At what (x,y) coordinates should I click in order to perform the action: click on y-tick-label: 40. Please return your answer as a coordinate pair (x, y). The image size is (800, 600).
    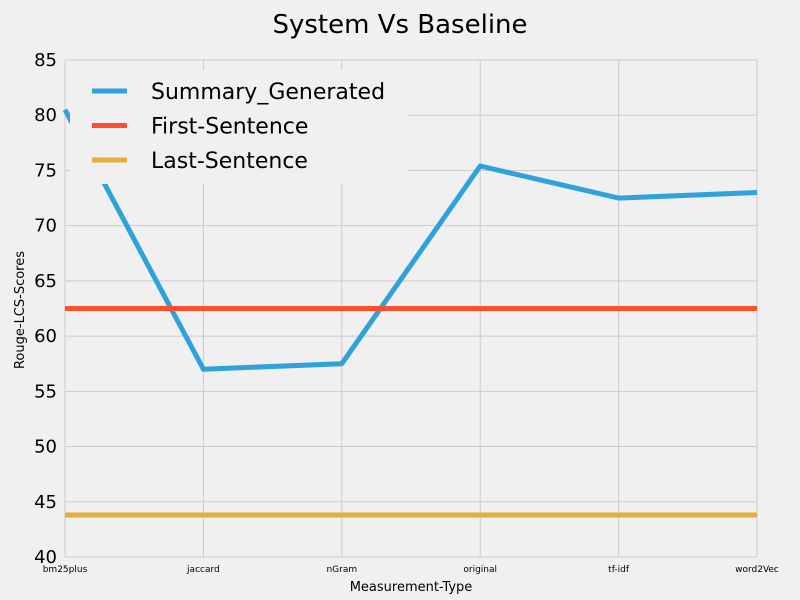
    Looking at the image, I should click on (45, 557).